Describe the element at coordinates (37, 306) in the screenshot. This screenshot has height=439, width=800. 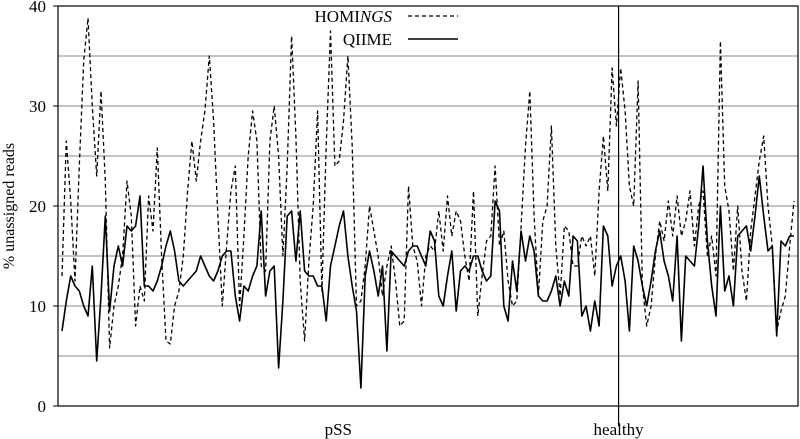
I see `y-tick-label: 10` at that location.